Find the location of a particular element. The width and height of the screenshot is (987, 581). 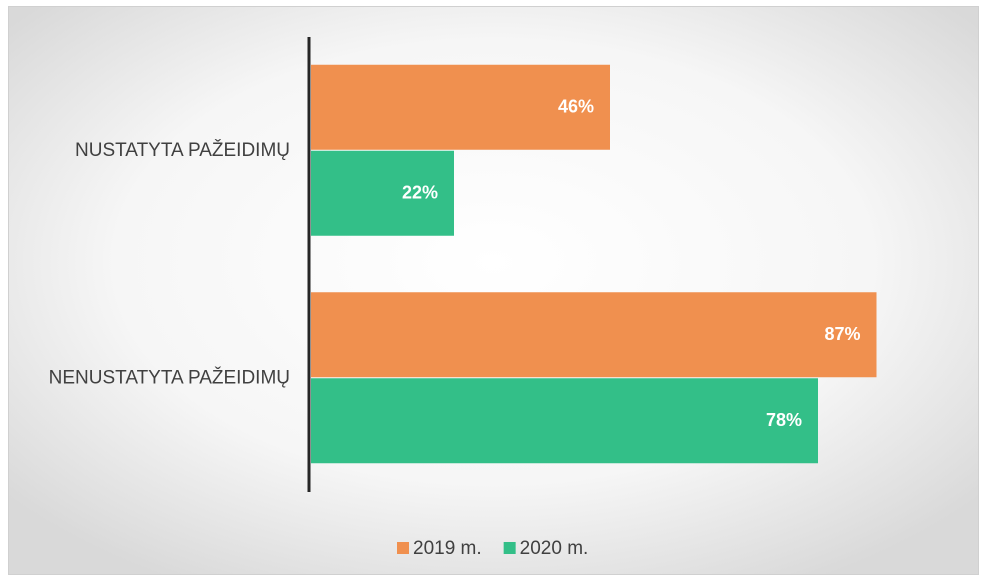

data-label: 46% is located at coordinates (576, 107).